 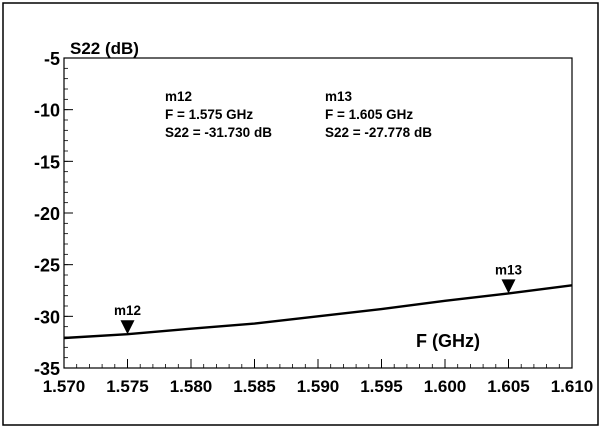 What do you see at coordinates (191, 386) in the screenshot?
I see `x-tick-label: 1.580` at bounding box center [191, 386].